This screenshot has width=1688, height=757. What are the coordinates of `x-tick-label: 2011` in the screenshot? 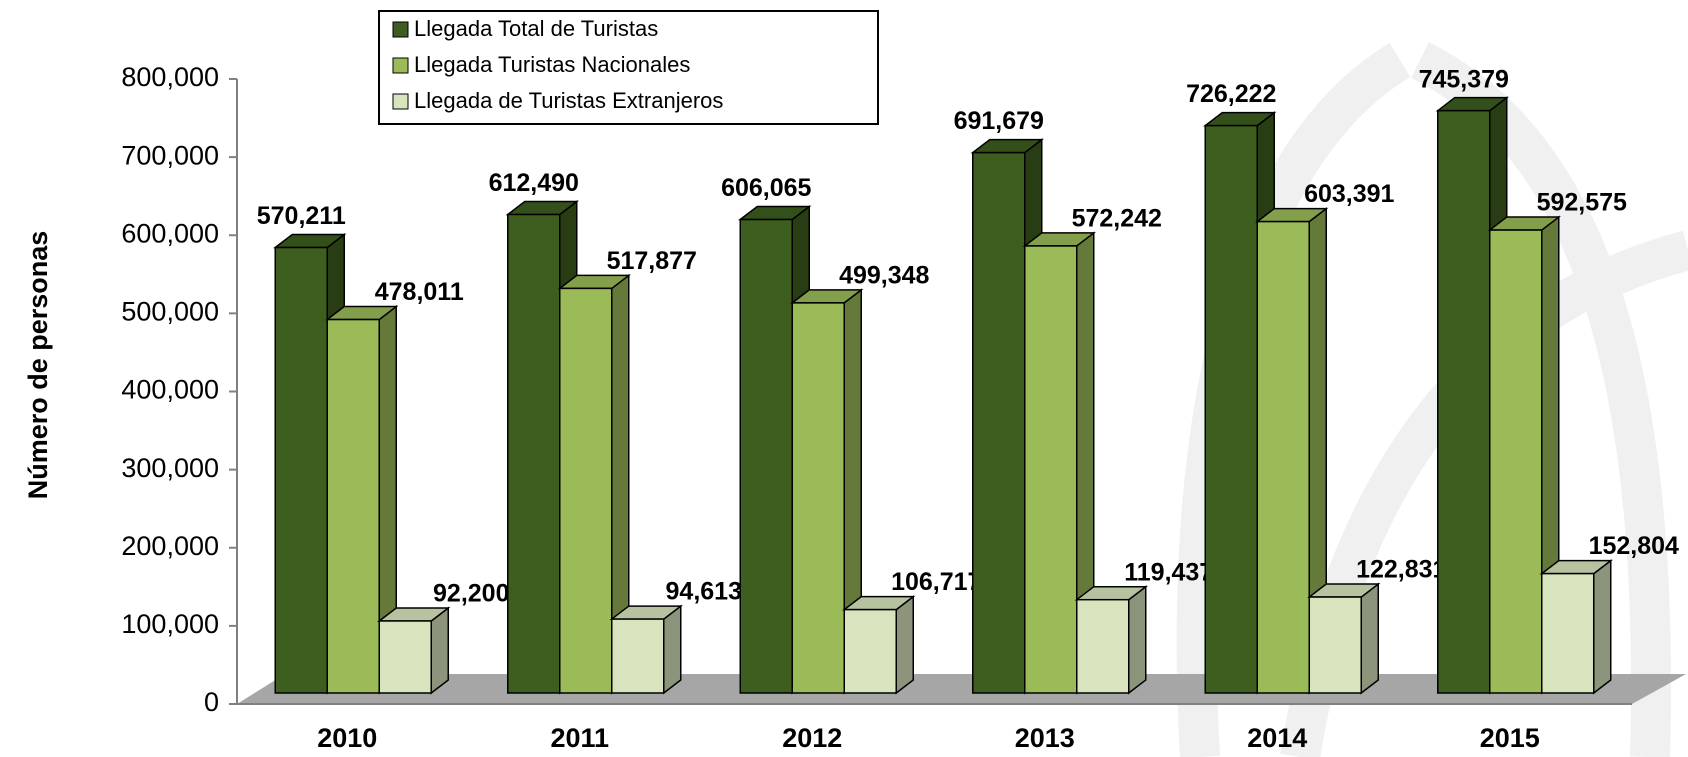 It's located at (579, 738).